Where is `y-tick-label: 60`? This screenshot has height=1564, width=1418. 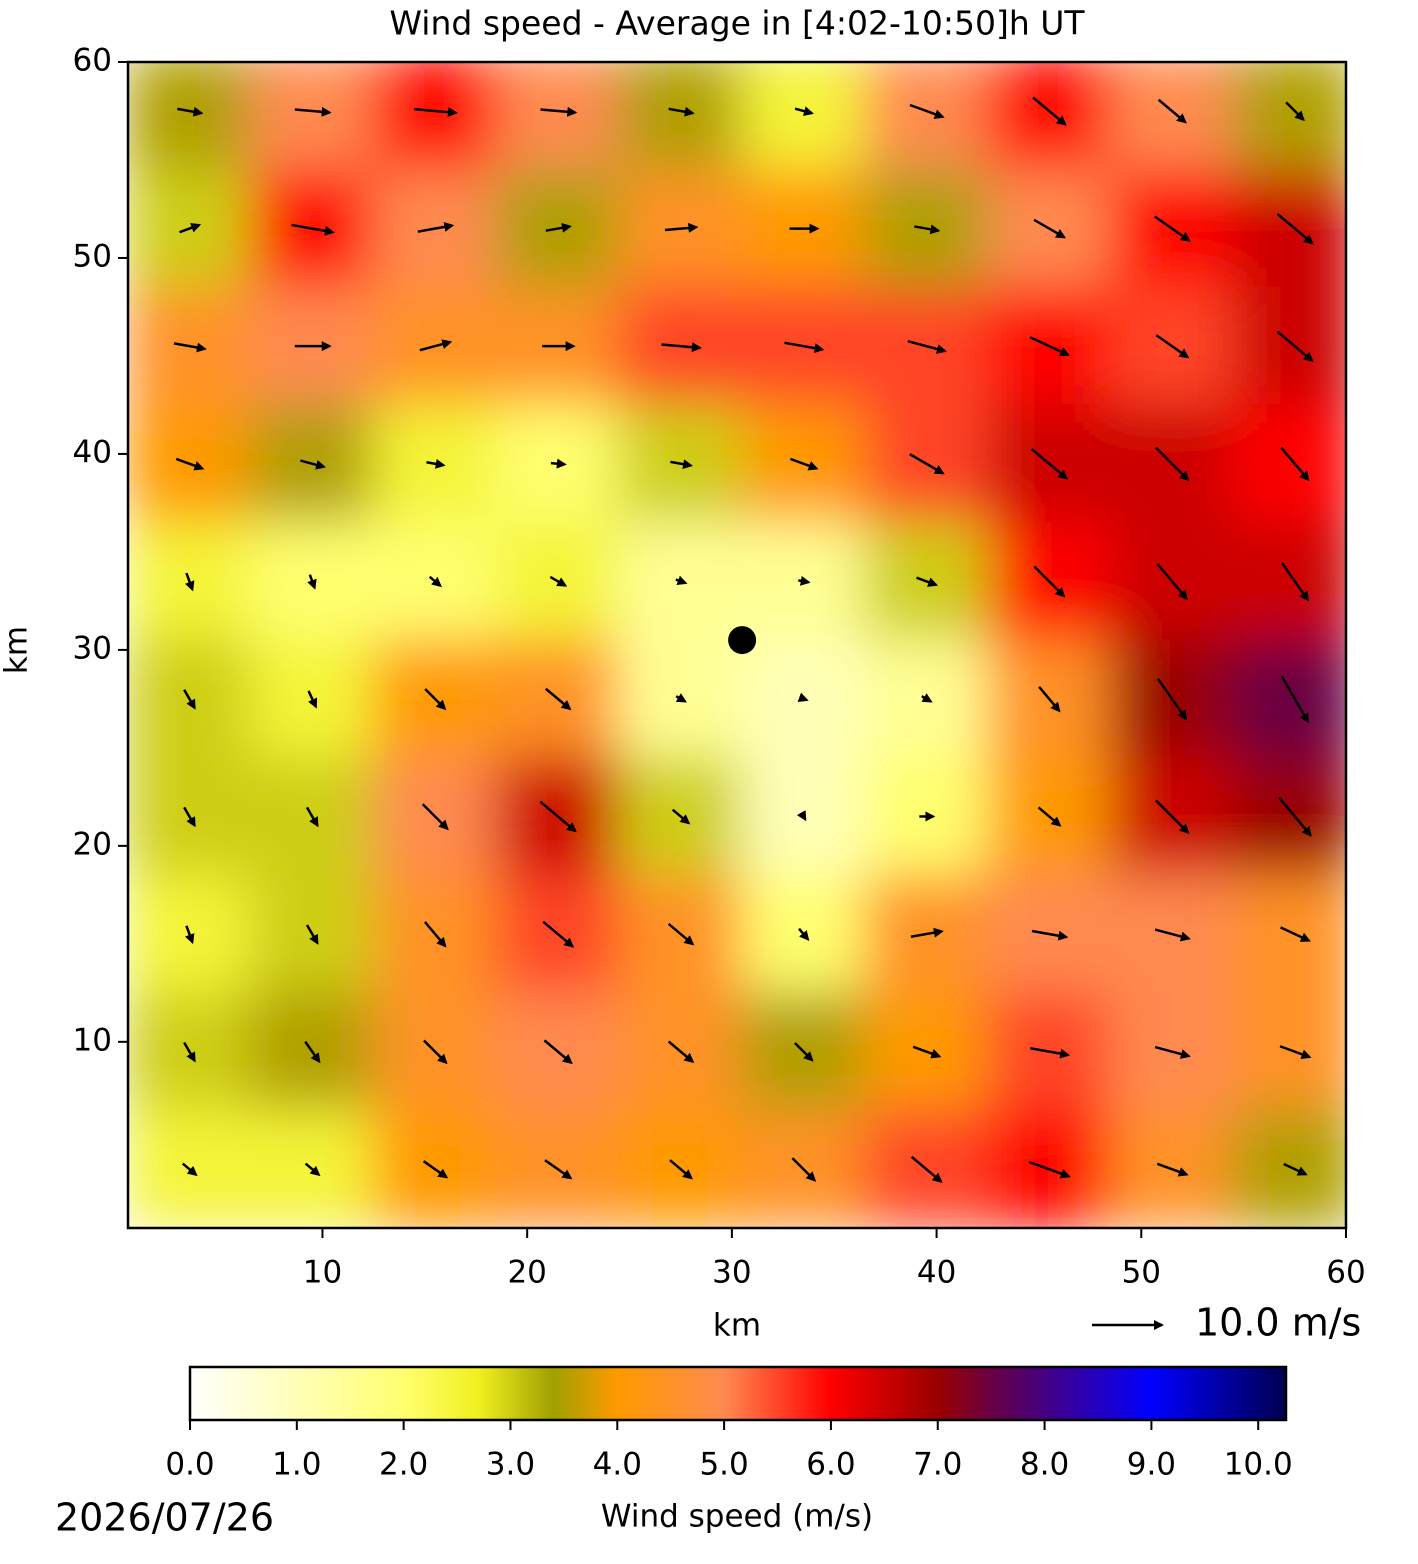 y-tick-label: 60 is located at coordinates (92, 61).